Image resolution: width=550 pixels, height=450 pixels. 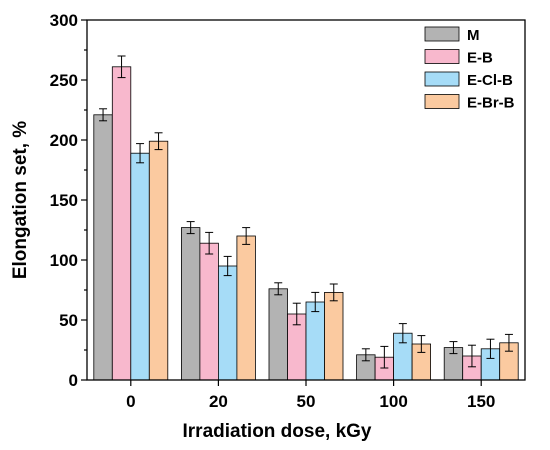 What do you see at coordinates (64, 200) in the screenshot?
I see `y-tick-label: 150` at bounding box center [64, 200].